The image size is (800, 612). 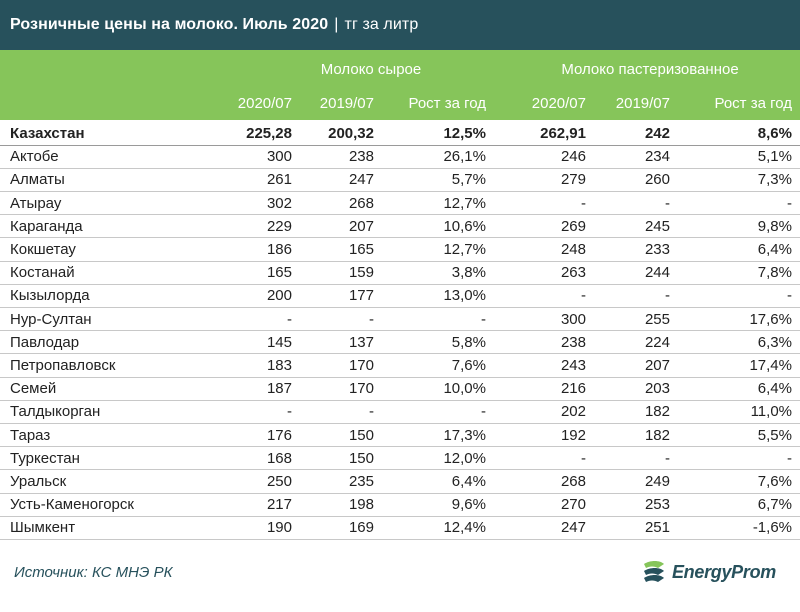 I want to click on table-cell: 5,7%, so click(x=430, y=180).